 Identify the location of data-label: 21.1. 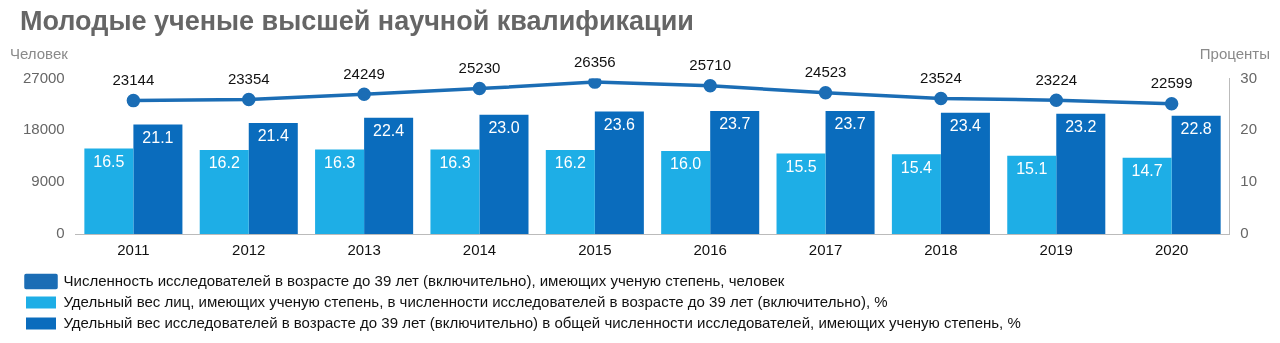
(158, 137).